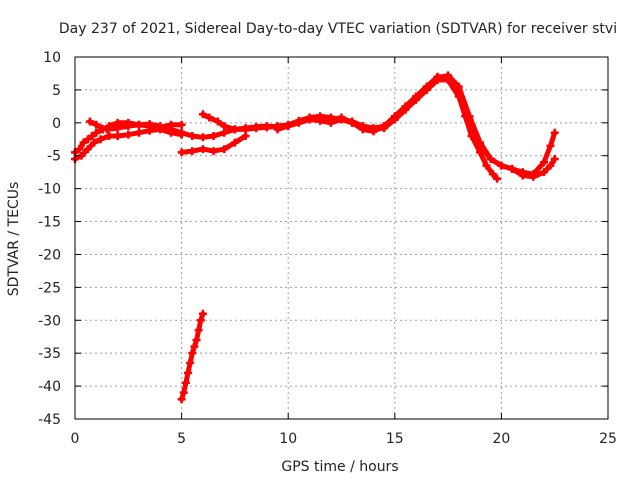 The image size is (640, 480). What do you see at coordinates (54, 157) in the screenshot?
I see `y-tick-label: -5` at bounding box center [54, 157].